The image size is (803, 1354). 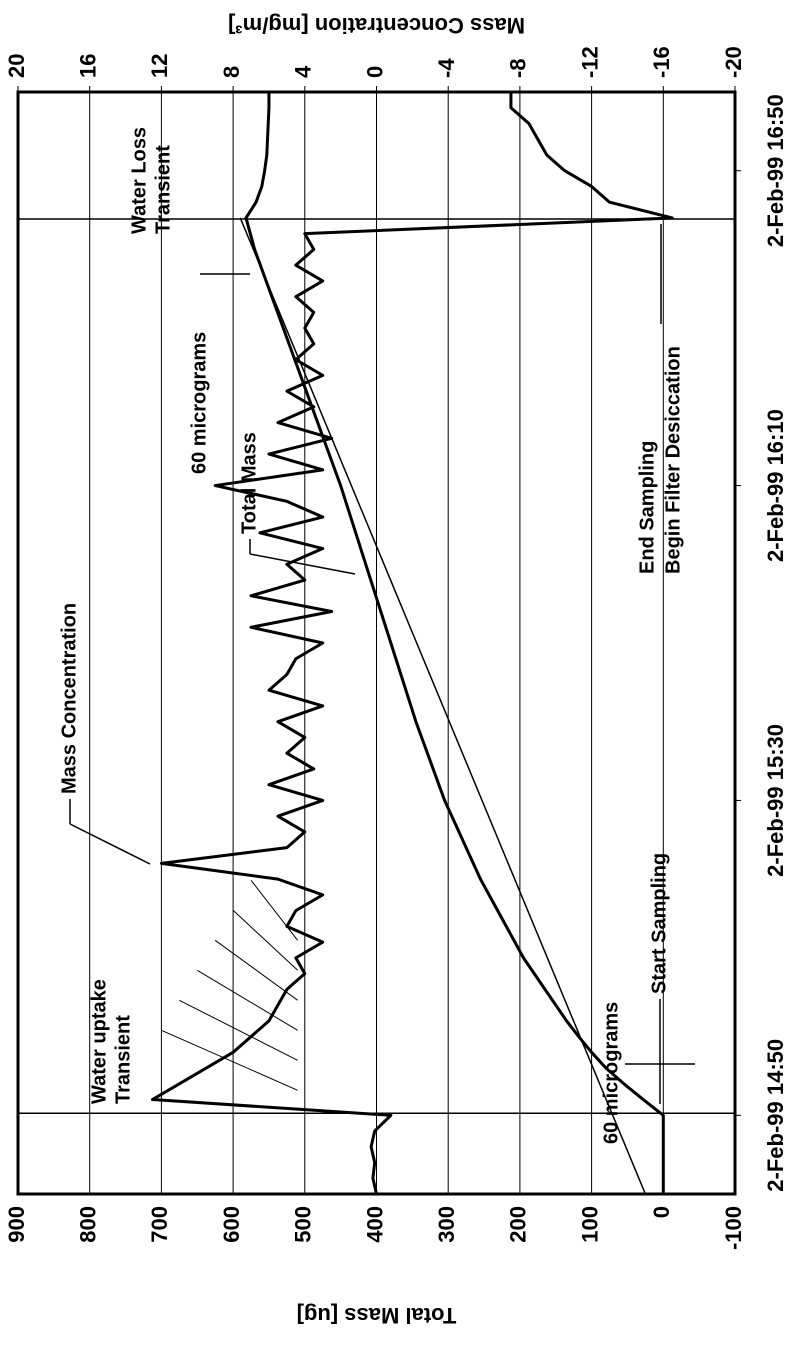 I want to click on annotation: Water Loss, so click(x=139, y=180).